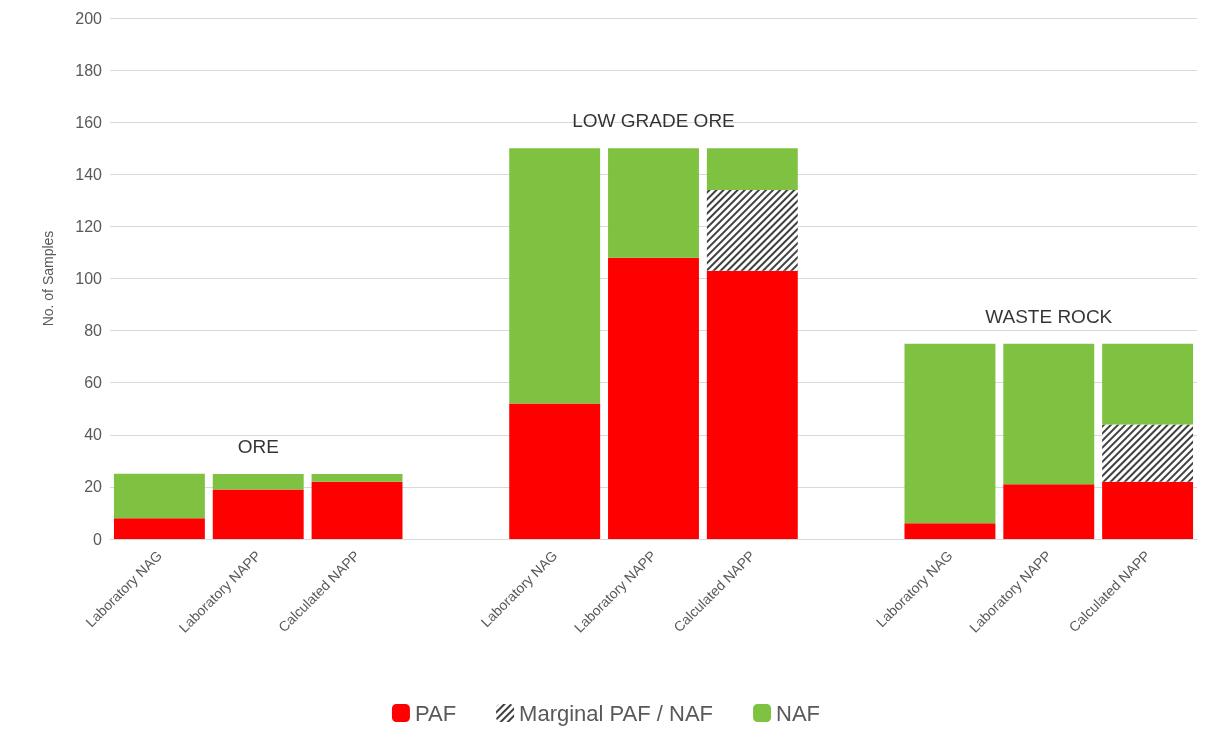 This screenshot has width=1212, height=737. What do you see at coordinates (93, 383) in the screenshot?
I see `y-tick-label: 60` at bounding box center [93, 383].